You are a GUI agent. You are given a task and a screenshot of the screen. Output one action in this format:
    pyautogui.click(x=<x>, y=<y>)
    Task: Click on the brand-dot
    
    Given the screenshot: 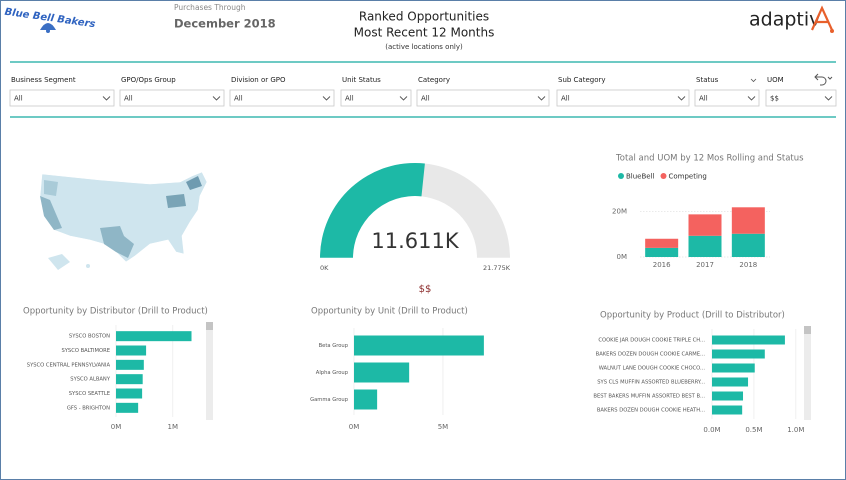 What is the action you would take?
    pyautogui.click(x=832, y=31)
    